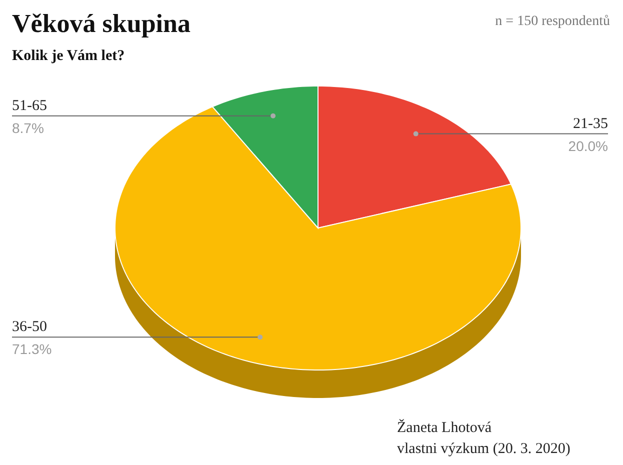  Describe the element at coordinates (29, 327) in the screenshot. I see `slice-label: 36-50` at that location.